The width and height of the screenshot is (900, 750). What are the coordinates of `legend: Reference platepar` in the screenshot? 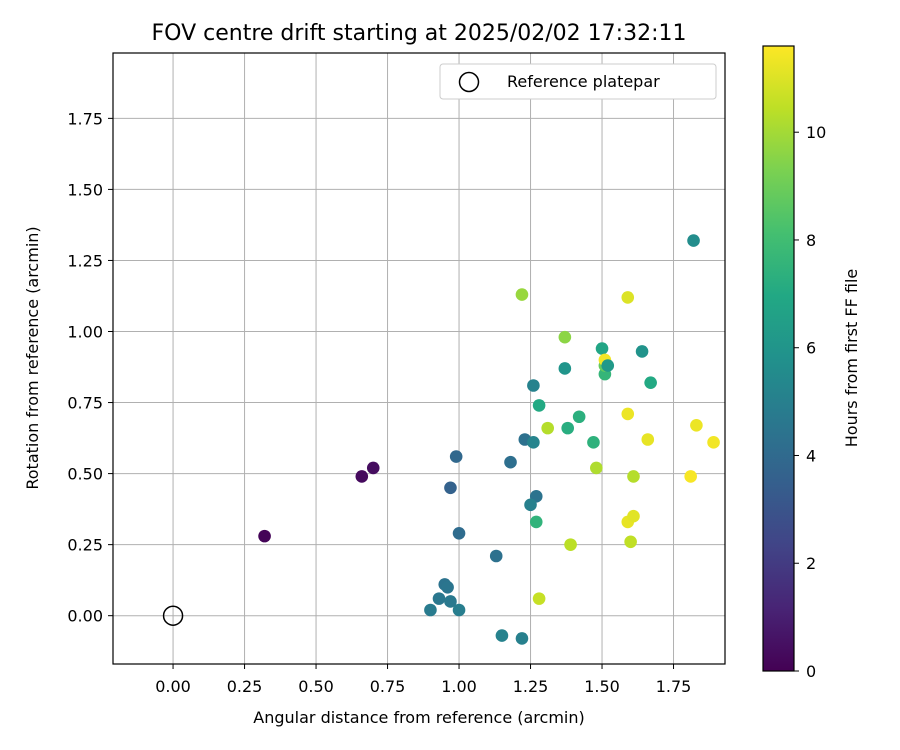 It's located at (578, 81).